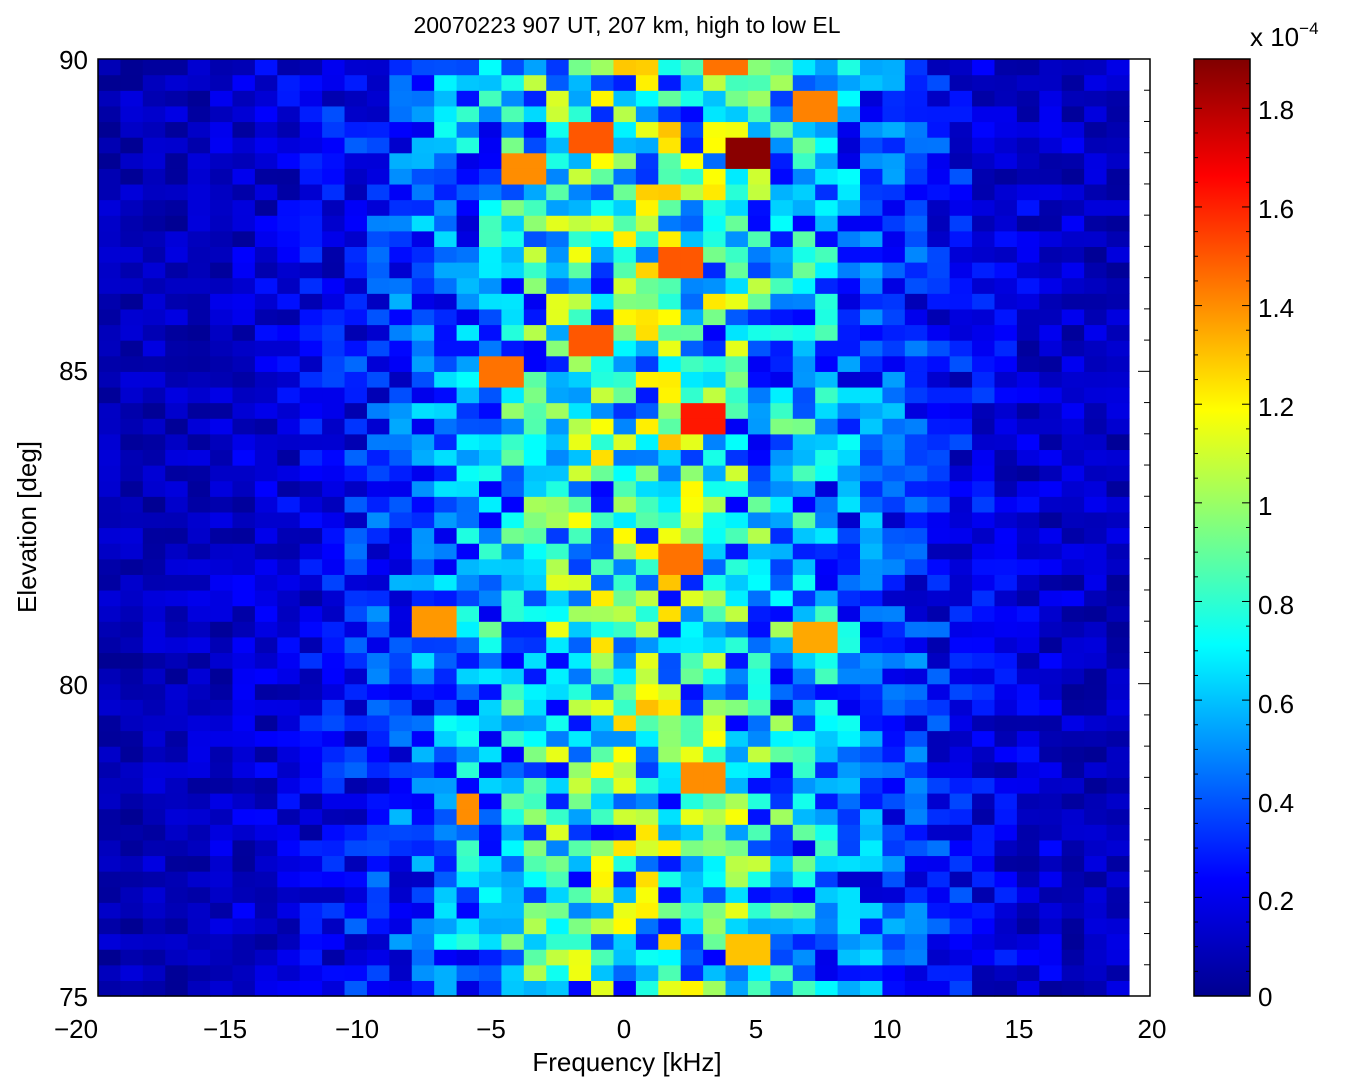  What do you see at coordinates (225, 1029) in the screenshot?
I see `x-tick-label: −15` at bounding box center [225, 1029].